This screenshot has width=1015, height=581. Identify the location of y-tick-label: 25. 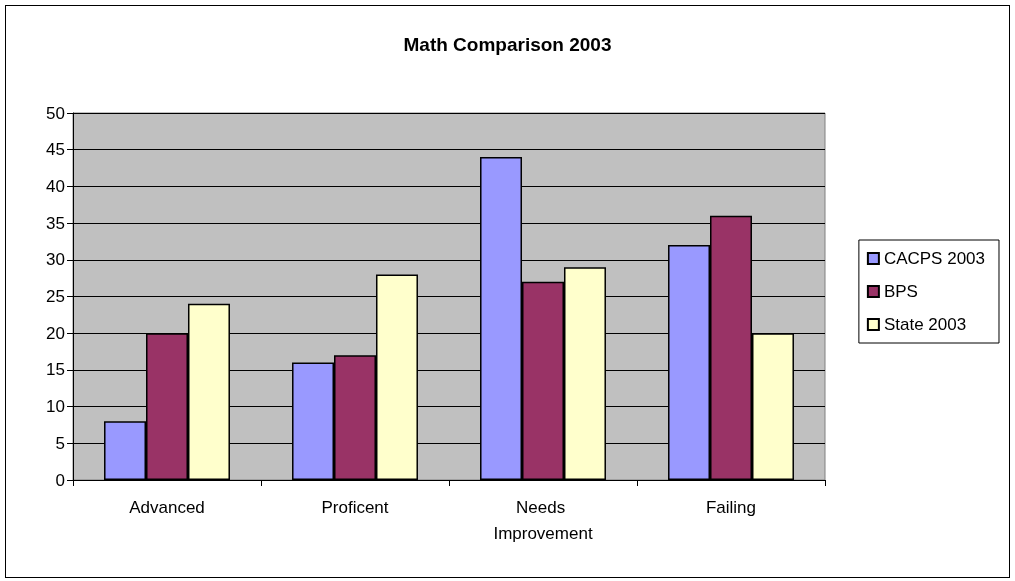
(55, 296).